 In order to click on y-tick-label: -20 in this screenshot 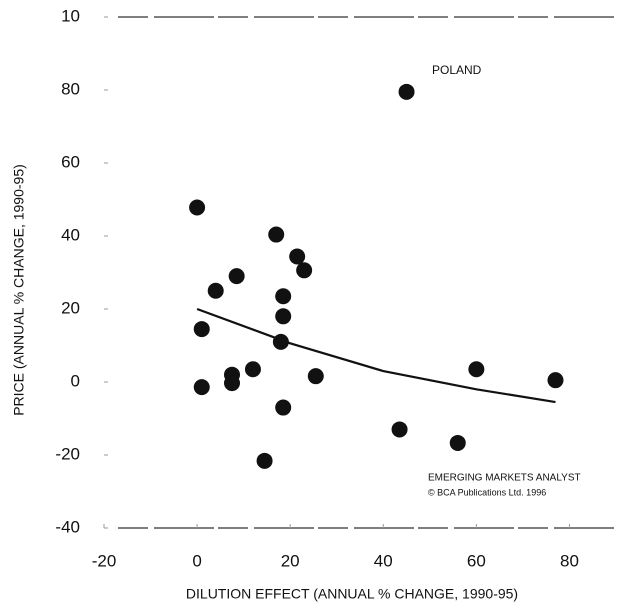, I will do `click(67, 453)`.